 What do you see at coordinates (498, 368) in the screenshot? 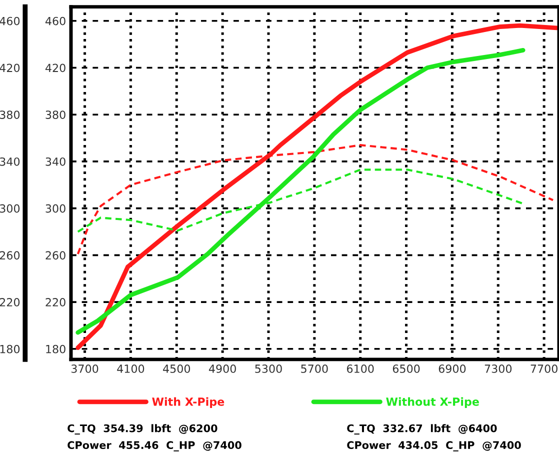
I see `x-tick-label: 7300` at bounding box center [498, 368].